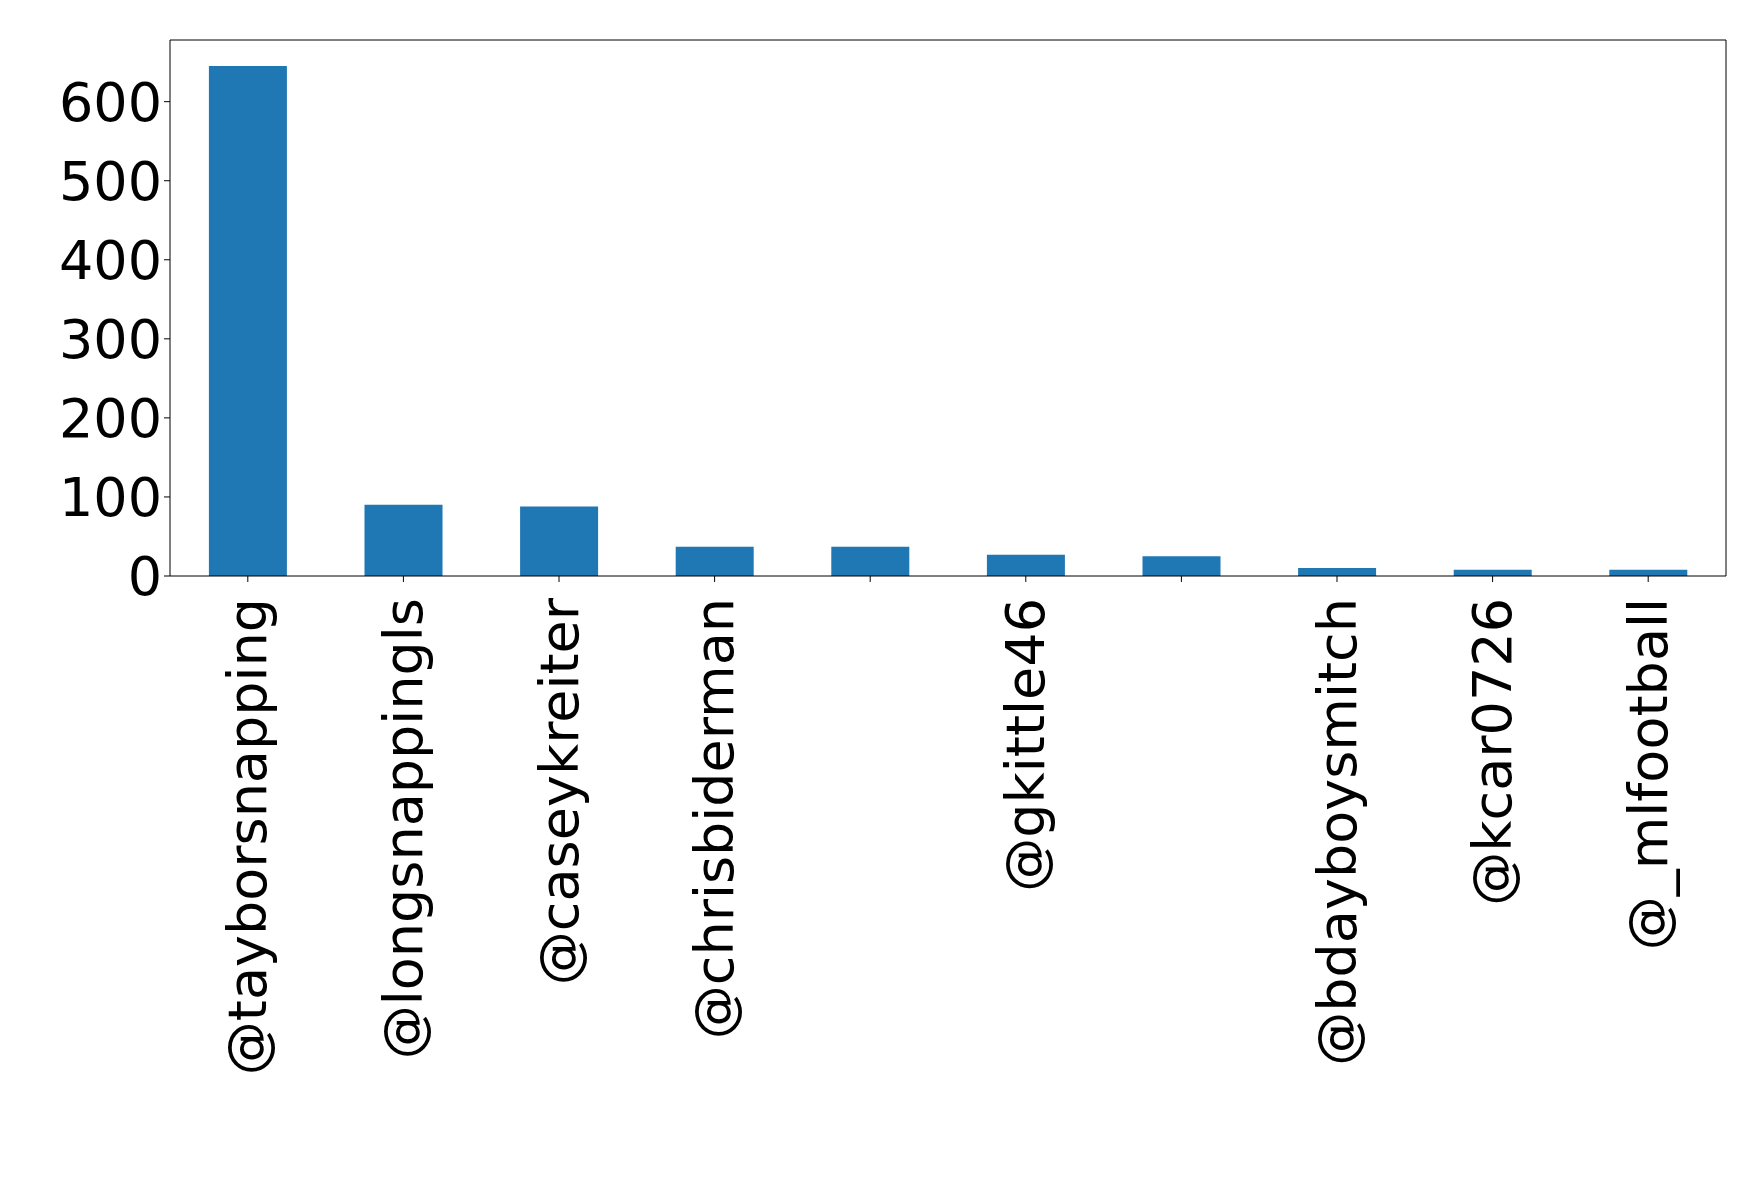 Image resolution: width=1759 pixels, height=1180 pixels. I want to click on y-tick-label: 500, so click(110, 181).